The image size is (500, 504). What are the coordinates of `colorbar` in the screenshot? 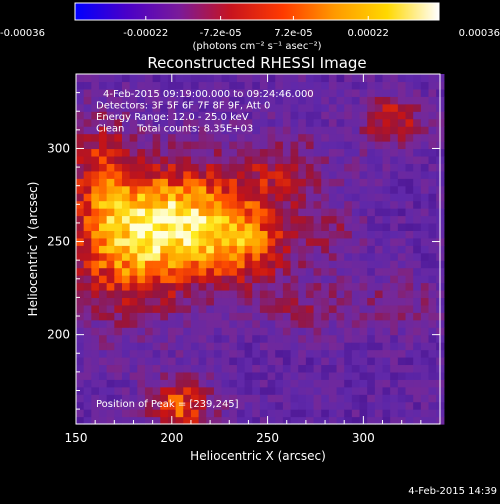 It's located at (257, 11).